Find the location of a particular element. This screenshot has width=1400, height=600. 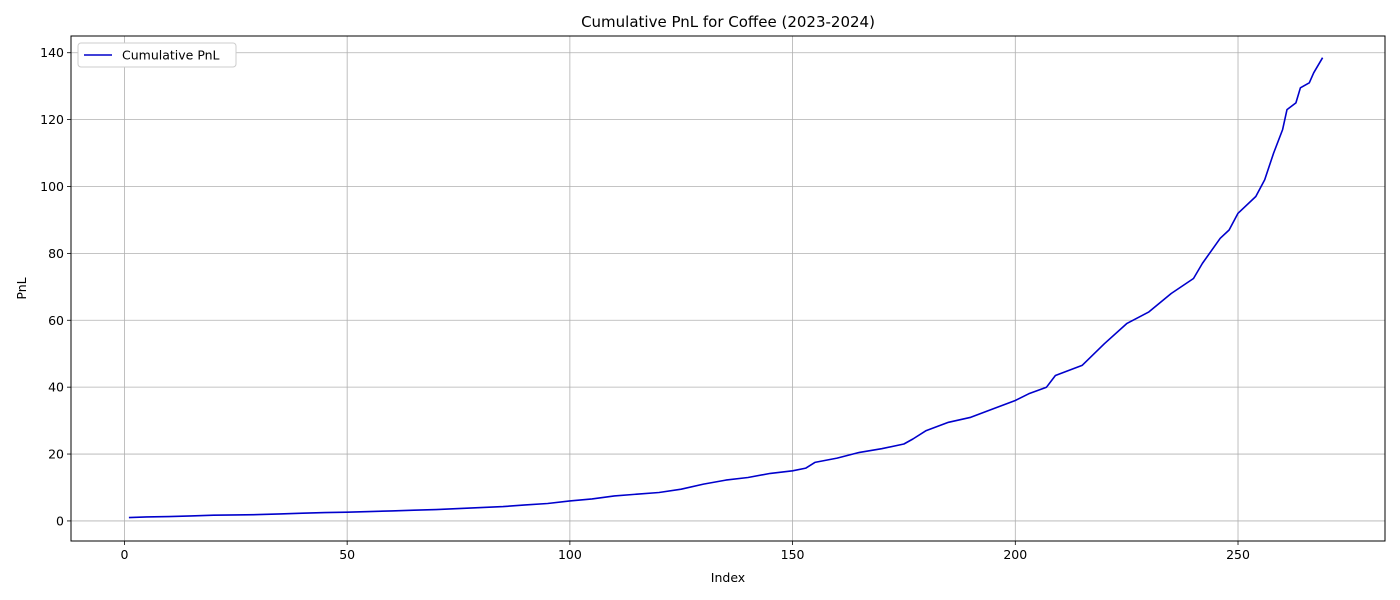

x-axis-label: Index is located at coordinates (728, 577).